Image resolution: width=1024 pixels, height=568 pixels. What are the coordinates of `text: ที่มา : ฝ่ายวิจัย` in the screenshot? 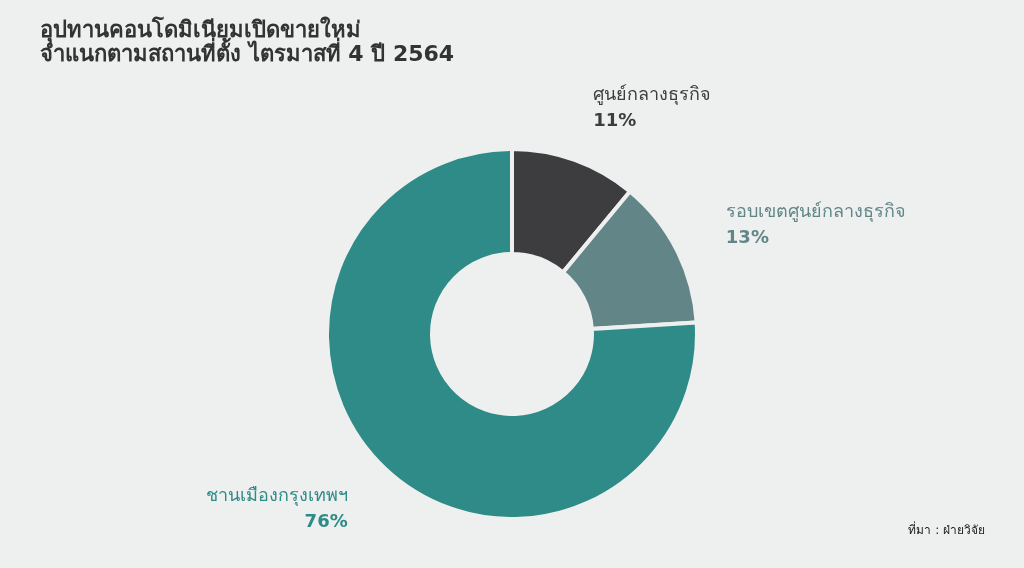 It's located at (946, 529).